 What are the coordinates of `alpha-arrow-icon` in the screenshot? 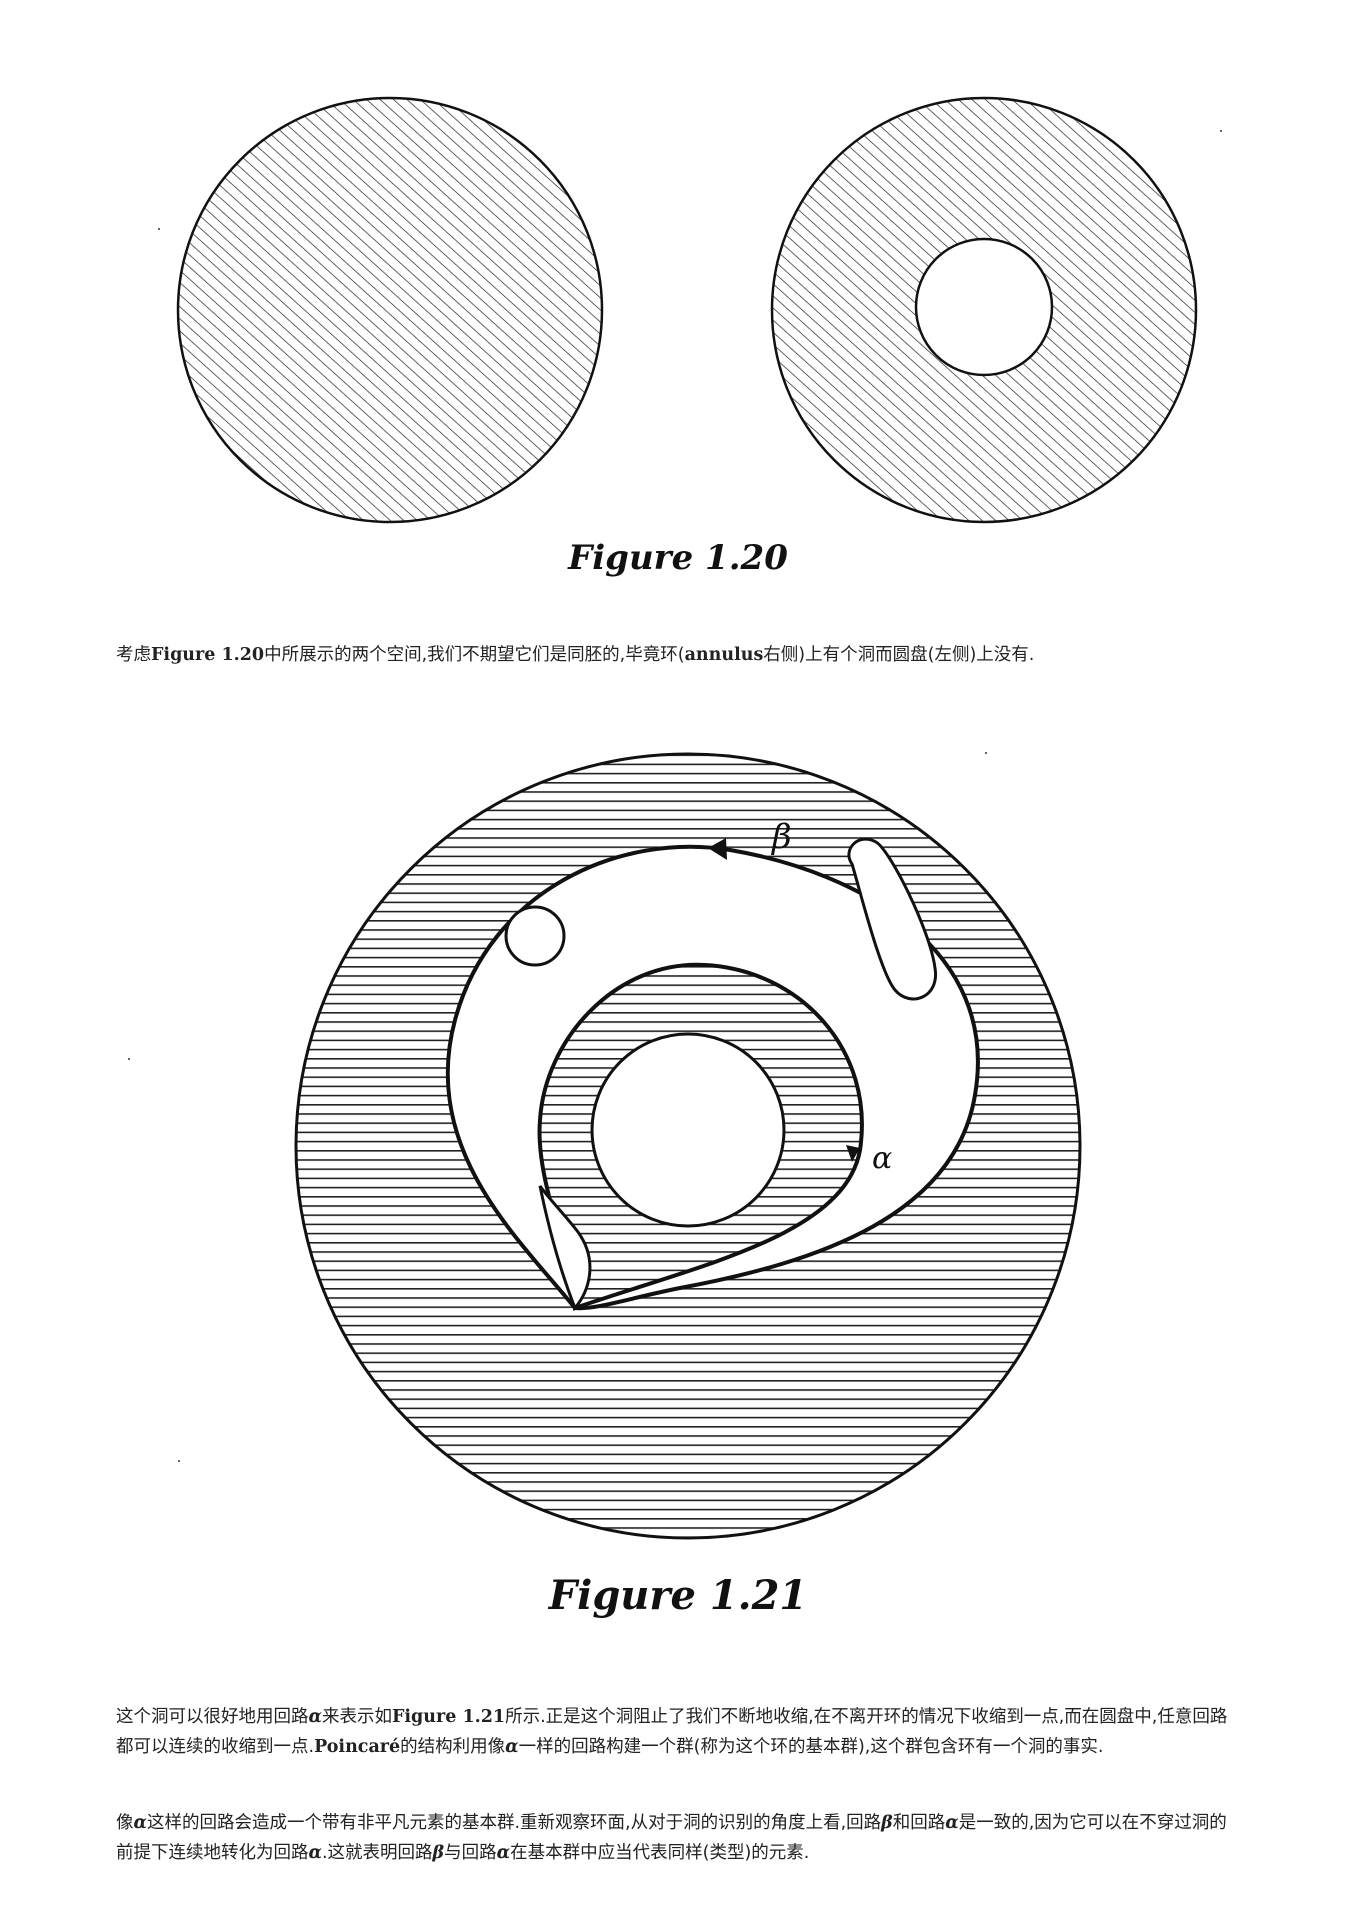 It's located at (853, 1153).